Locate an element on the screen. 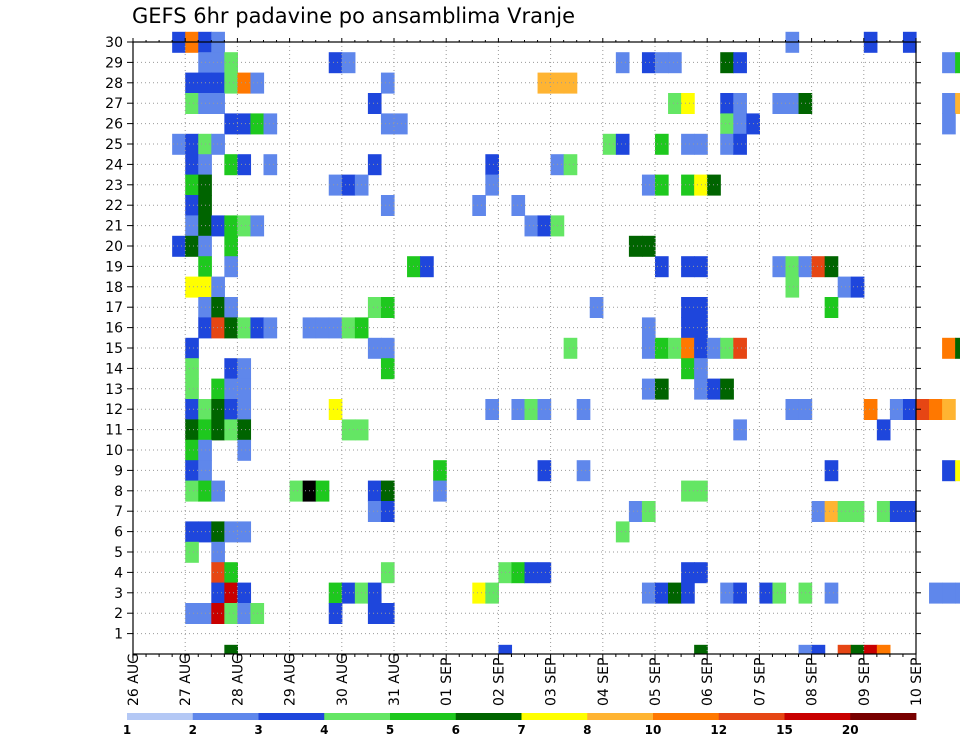 The height and width of the screenshot is (742, 960). x-tick-label: 04 SEP is located at coordinates (604, 682).